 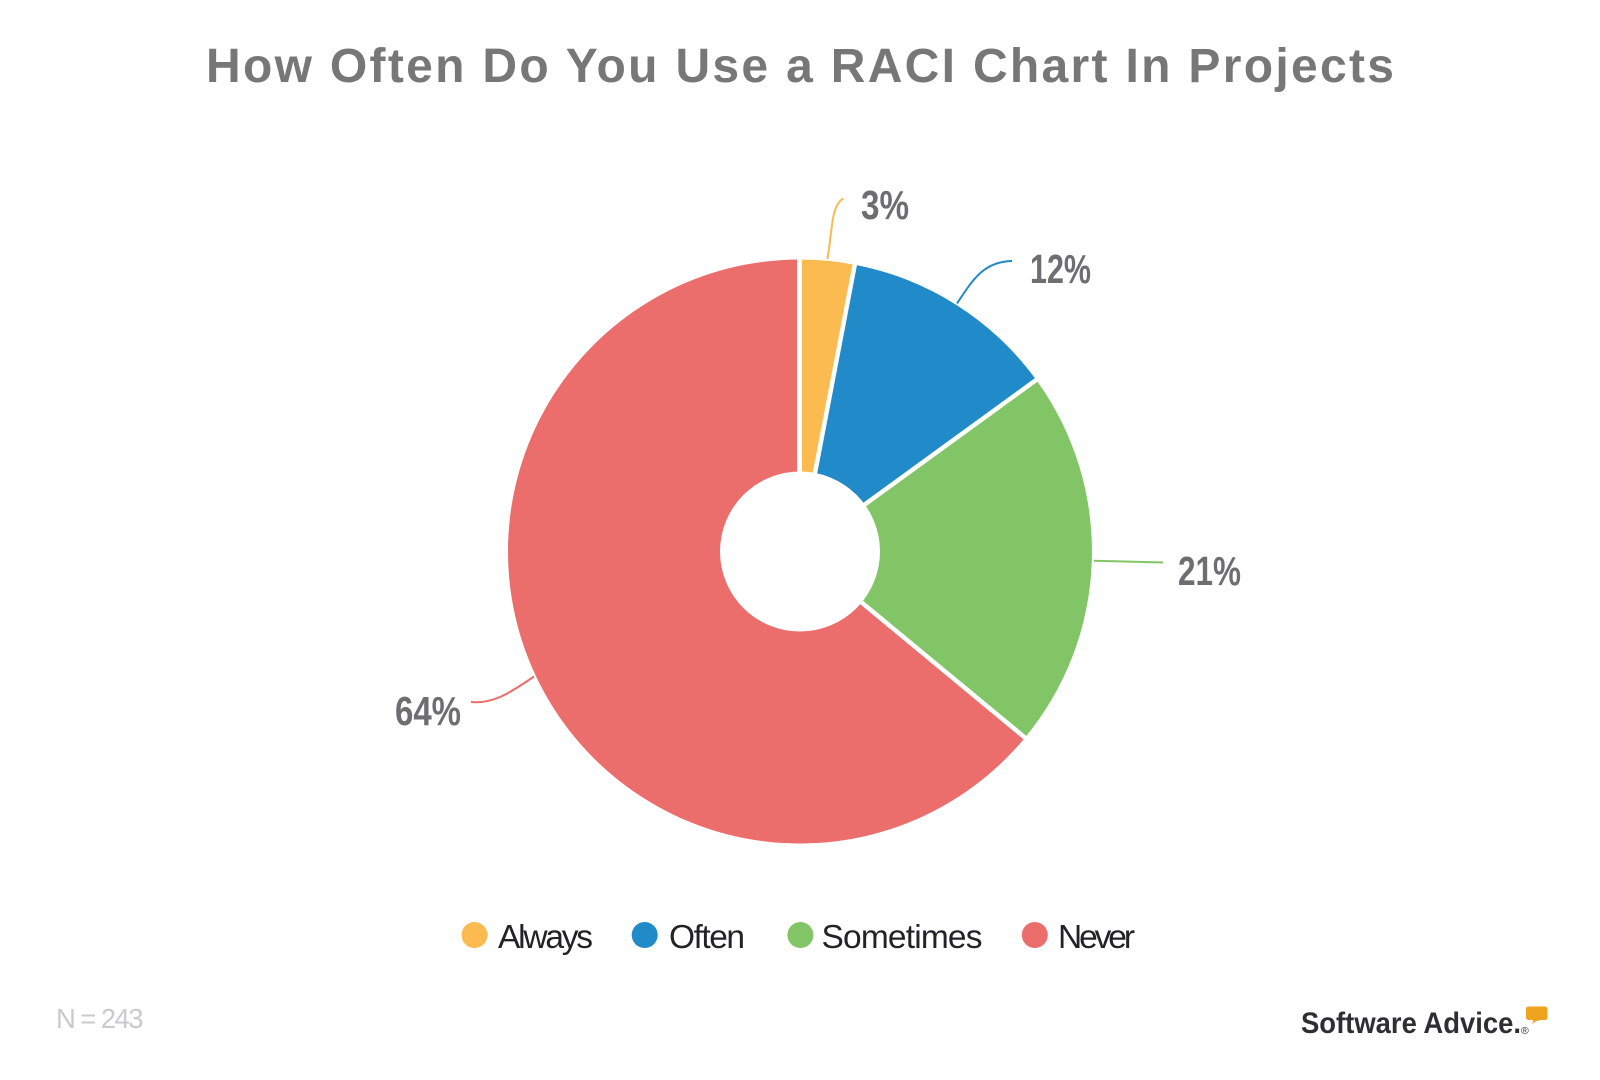 I want to click on svg-text: 21%, so click(x=1209, y=571).